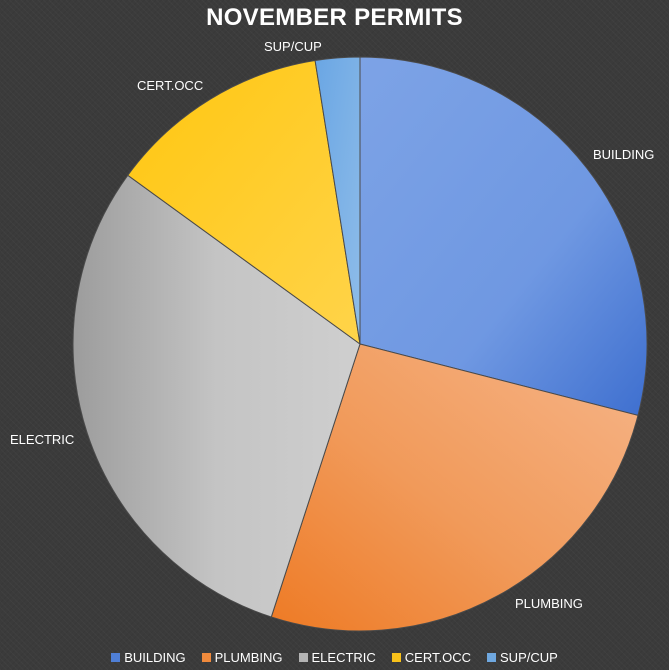 Image resolution: width=669 pixels, height=670 pixels. I want to click on legend-item-plumbing: PLUMBING, so click(242, 657).